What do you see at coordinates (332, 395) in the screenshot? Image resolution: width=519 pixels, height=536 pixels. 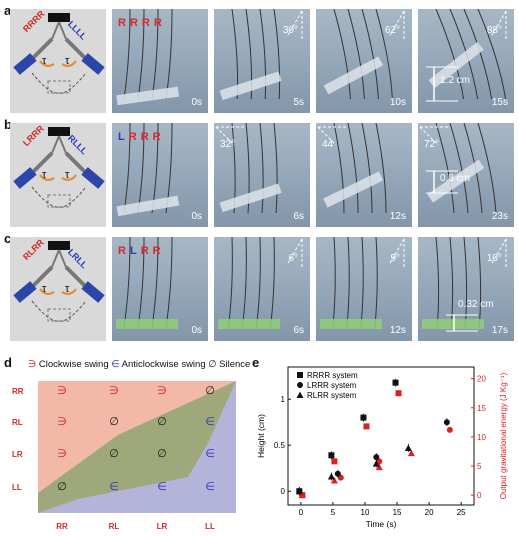 I see `legend-label: RLRR system` at bounding box center [332, 395].